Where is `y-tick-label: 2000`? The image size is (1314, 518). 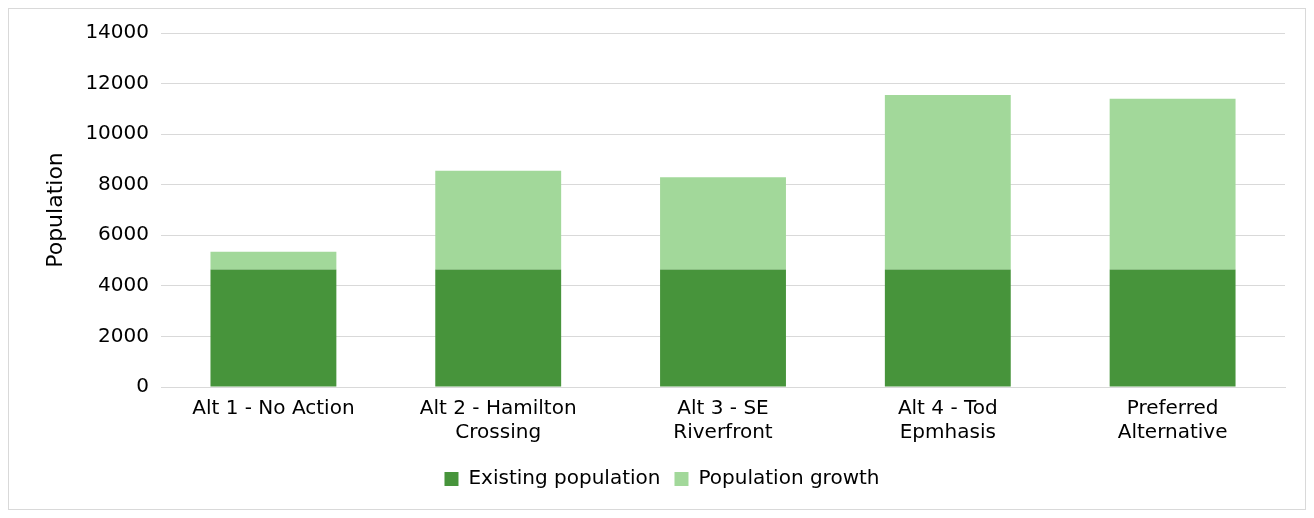
y-tick-label: 2000 is located at coordinates (124, 334).